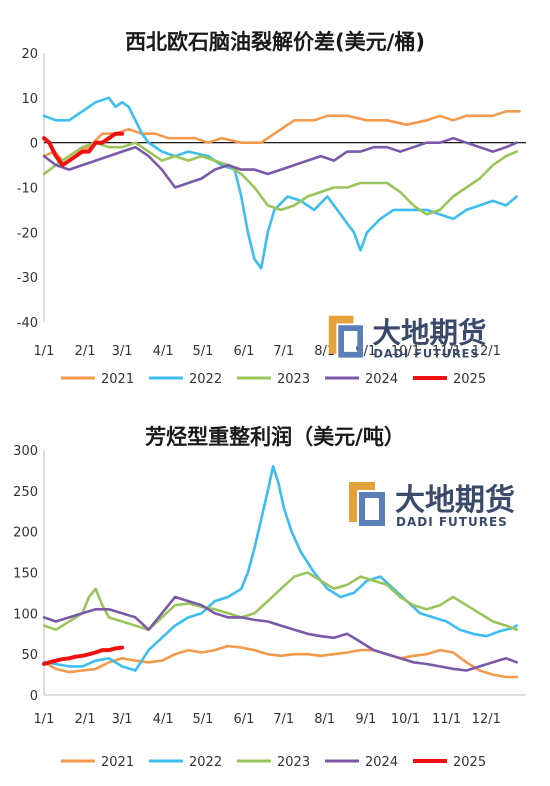 Image resolution: width=550 pixels, height=786 pixels. What do you see at coordinates (275, 42) in the screenshot?
I see `chart-title: 西北欧石脑油裂解价差(美元/桶)` at bounding box center [275, 42].